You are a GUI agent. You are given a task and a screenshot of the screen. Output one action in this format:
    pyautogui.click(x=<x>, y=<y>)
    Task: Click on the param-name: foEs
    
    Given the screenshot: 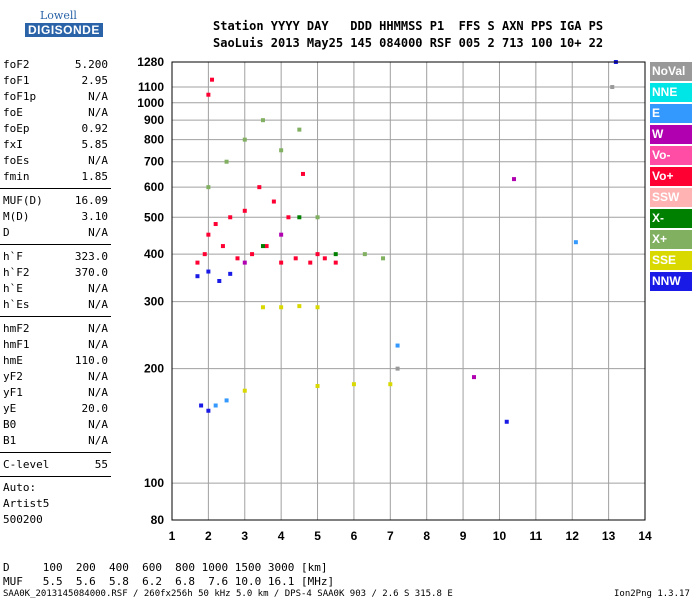 What is the action you would take?
    pyautogui.click(x=16, y=160)
    